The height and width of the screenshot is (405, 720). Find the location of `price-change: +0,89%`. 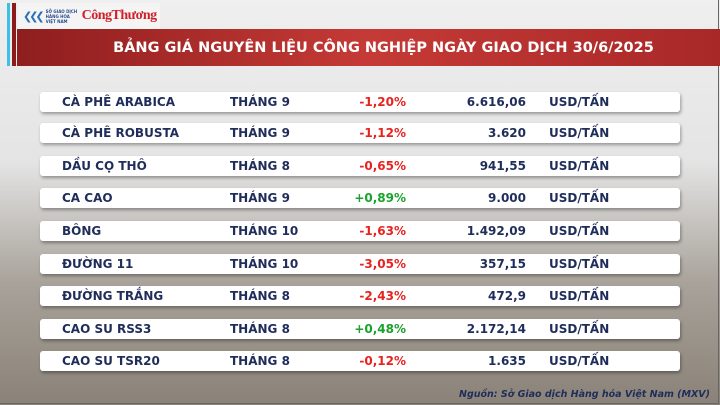

price-change: +0,89% is located at coordinates (380, 198).